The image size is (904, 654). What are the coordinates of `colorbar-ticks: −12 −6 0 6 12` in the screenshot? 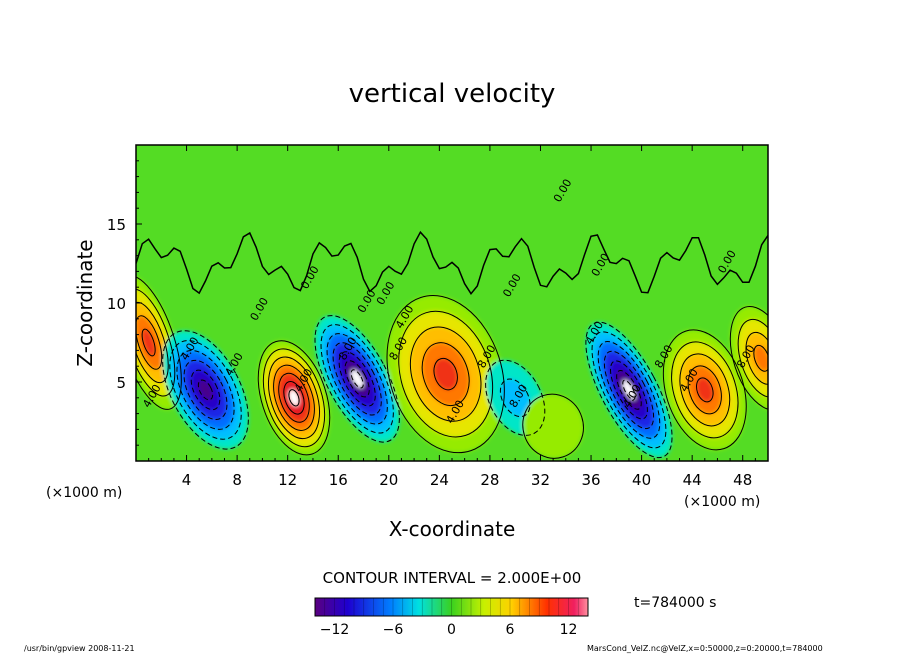 It's located at (449, 630).